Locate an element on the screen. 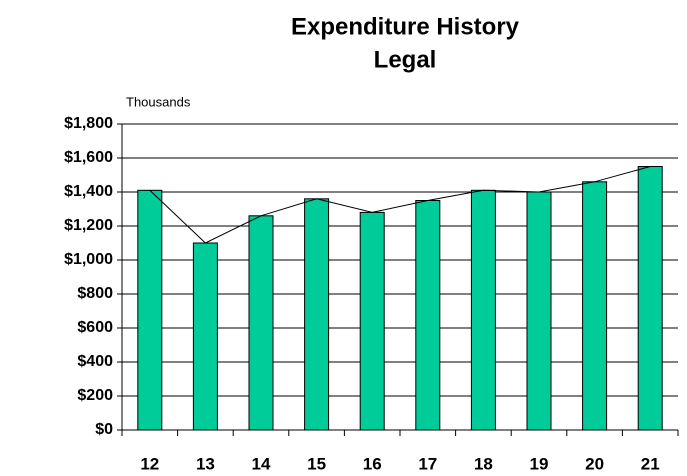 This screenshot has height=476, width=687. y-tick-label: $1,800 is located at coordinates (88, 123).